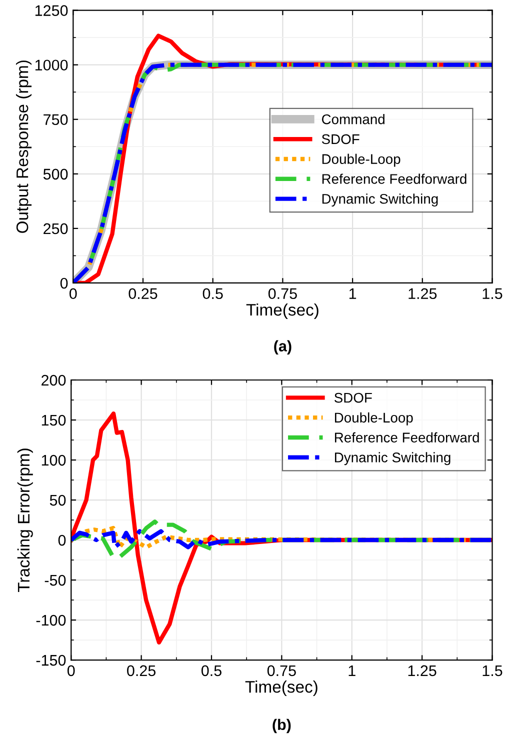 Image resolution: width=508 pixels, height=735 pixels. What do you see at coordinates (54, 420) in the screenshot?
I see `y-tick-label: 150` at bounding box center [54, 420].